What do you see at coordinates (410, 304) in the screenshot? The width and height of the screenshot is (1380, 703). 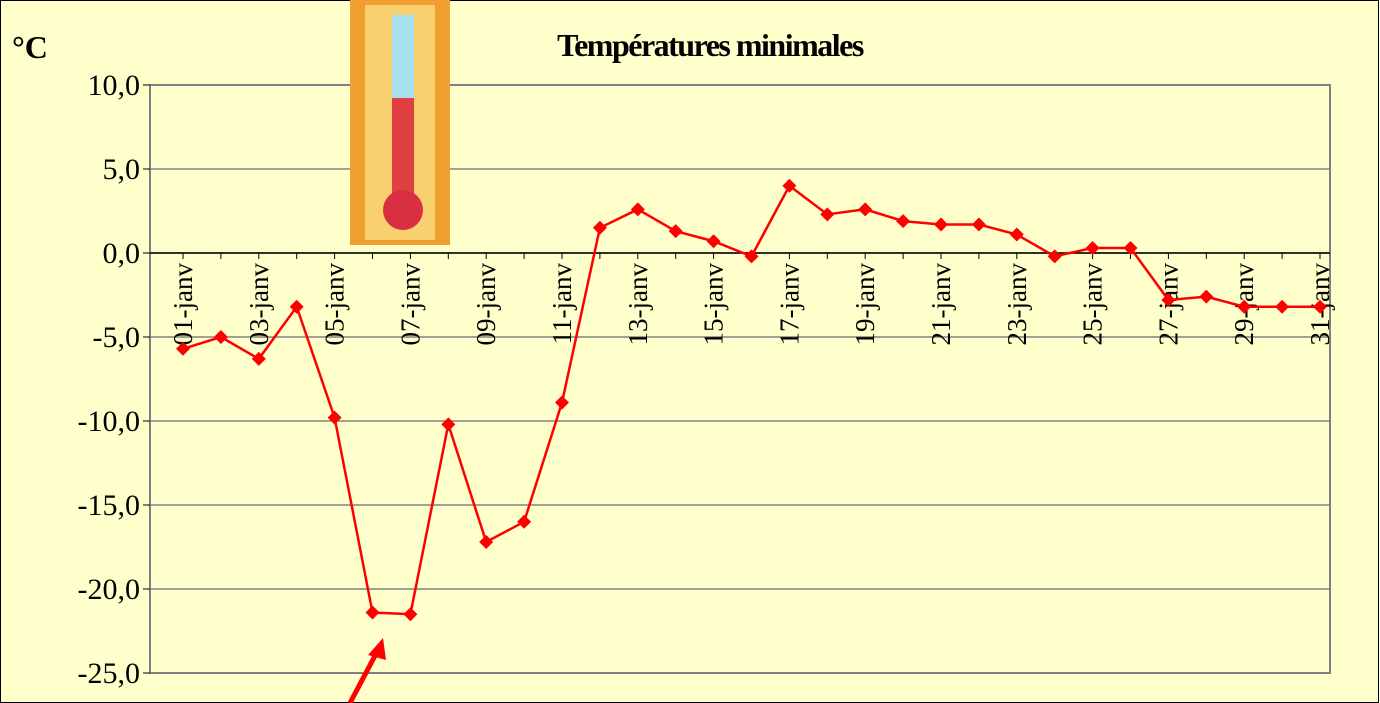 I see `x-tick-label: 07-janv` at bounding box center [410, 304].